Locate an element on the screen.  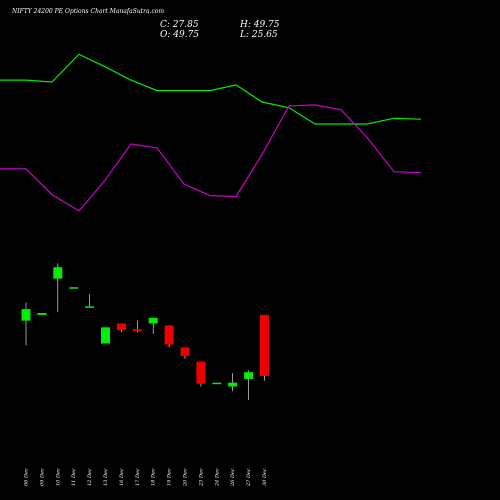
x-tick-label: 13 Dec is located at coordinates (106, 477).